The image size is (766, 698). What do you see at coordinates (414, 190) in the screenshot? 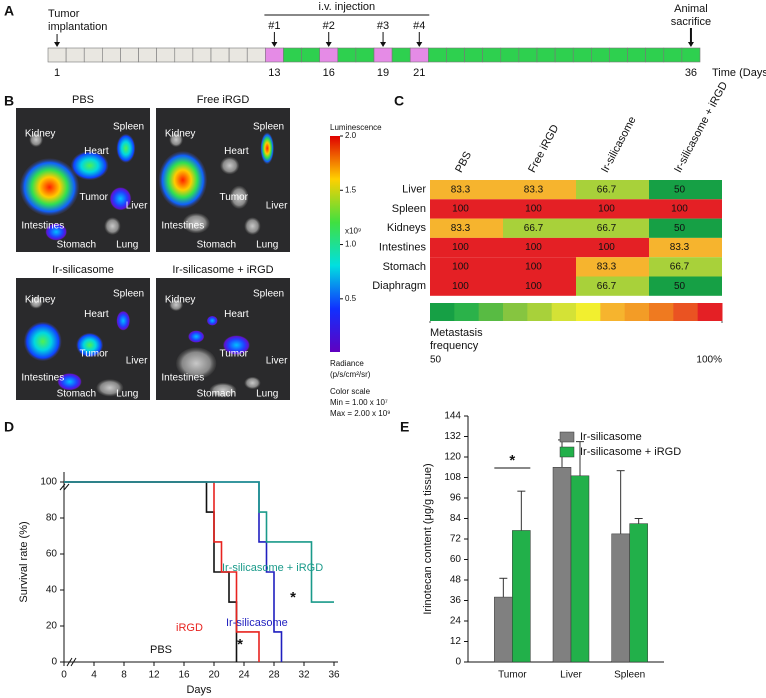
I see `row-label: Liver` at bounding box center [414, 190].